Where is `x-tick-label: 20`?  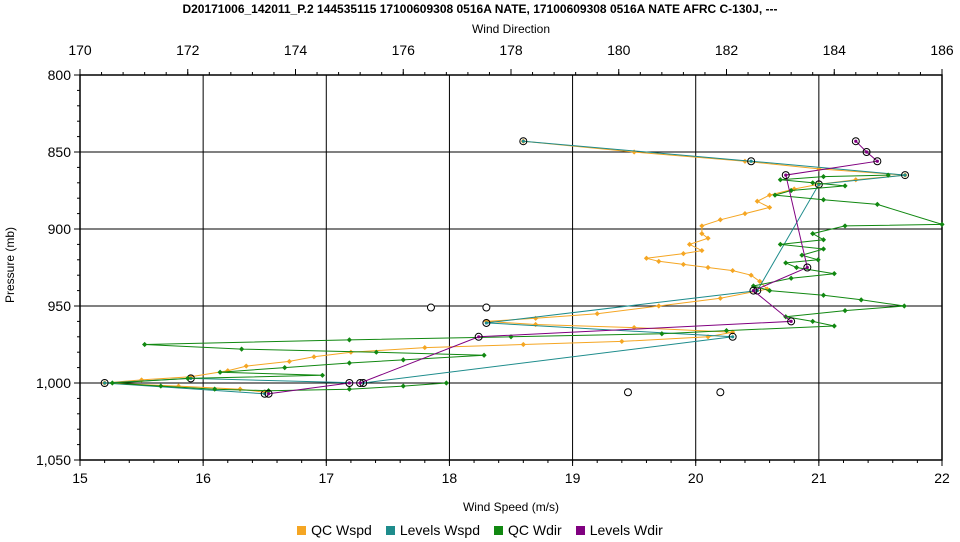
x-tick-label: 20 is located at coordinates (696, 478).